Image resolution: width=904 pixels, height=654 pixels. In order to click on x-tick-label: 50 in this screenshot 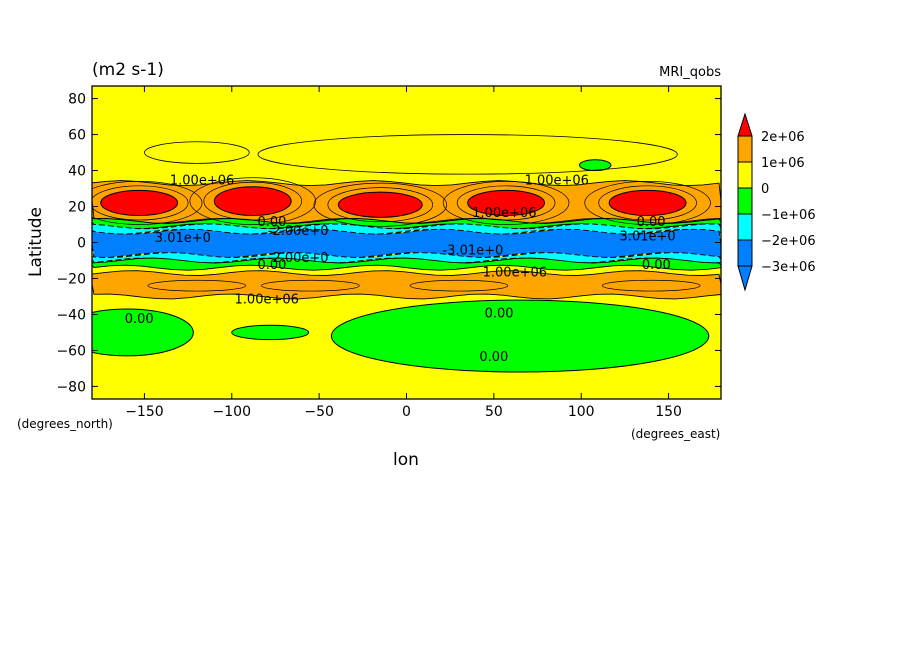, I will do `click(494, 412)`.